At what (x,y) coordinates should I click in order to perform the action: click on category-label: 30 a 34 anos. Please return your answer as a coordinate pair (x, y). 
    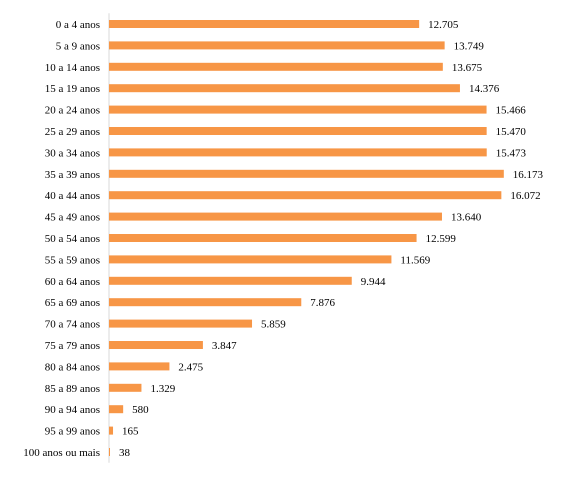
    Looking at the image, I should click on (72, 153).